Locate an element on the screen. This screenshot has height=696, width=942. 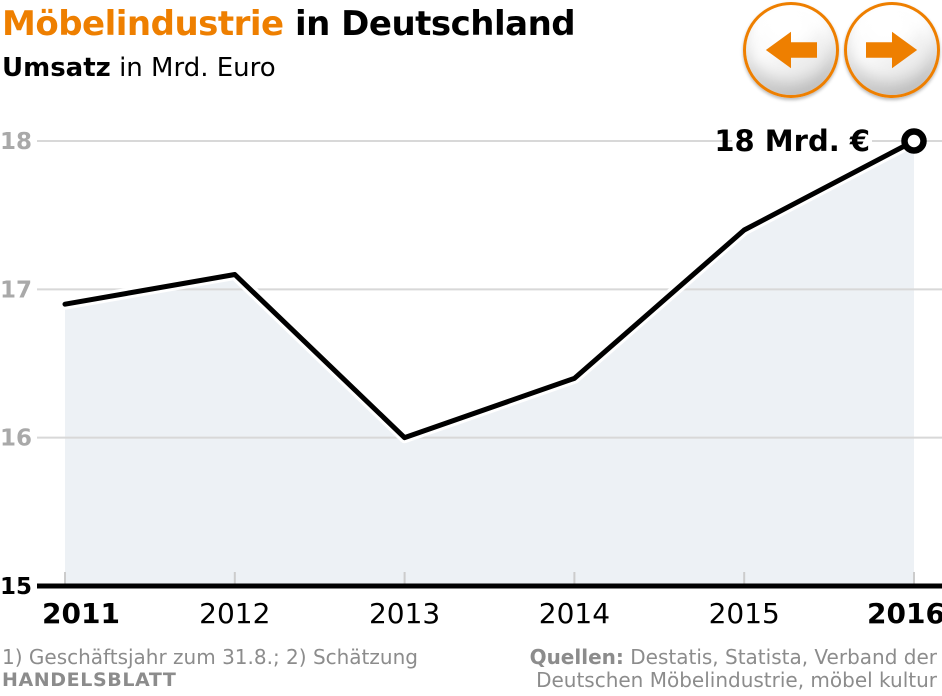
next-chart-button is located at coordinates (892, 50).